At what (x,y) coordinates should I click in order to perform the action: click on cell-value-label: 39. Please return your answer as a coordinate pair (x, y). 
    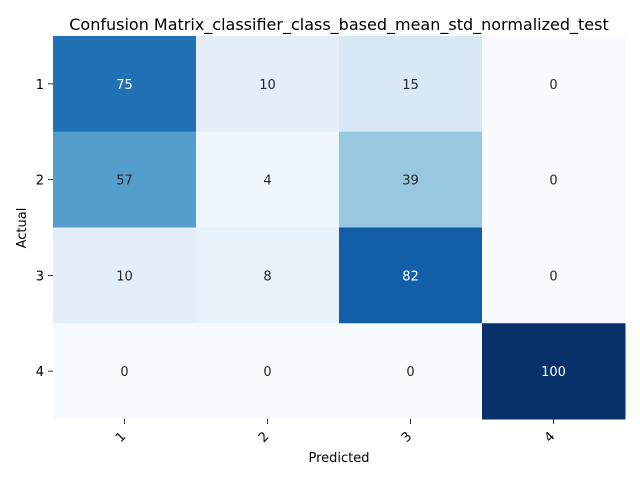
    Looking at the image, I should click on (410, 181).